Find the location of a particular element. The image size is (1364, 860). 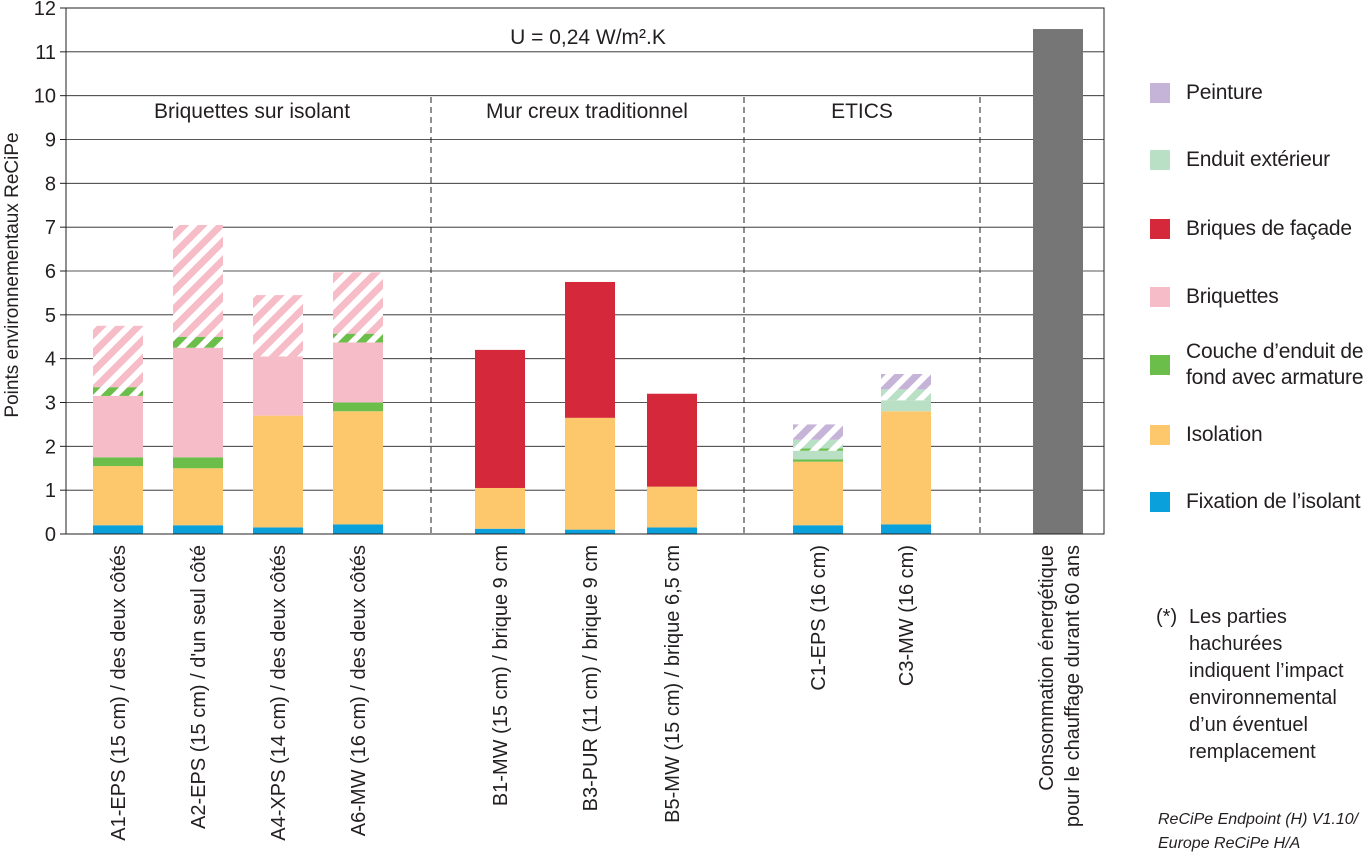

y-tick-label: 4 is located at coordinates (50, 360).